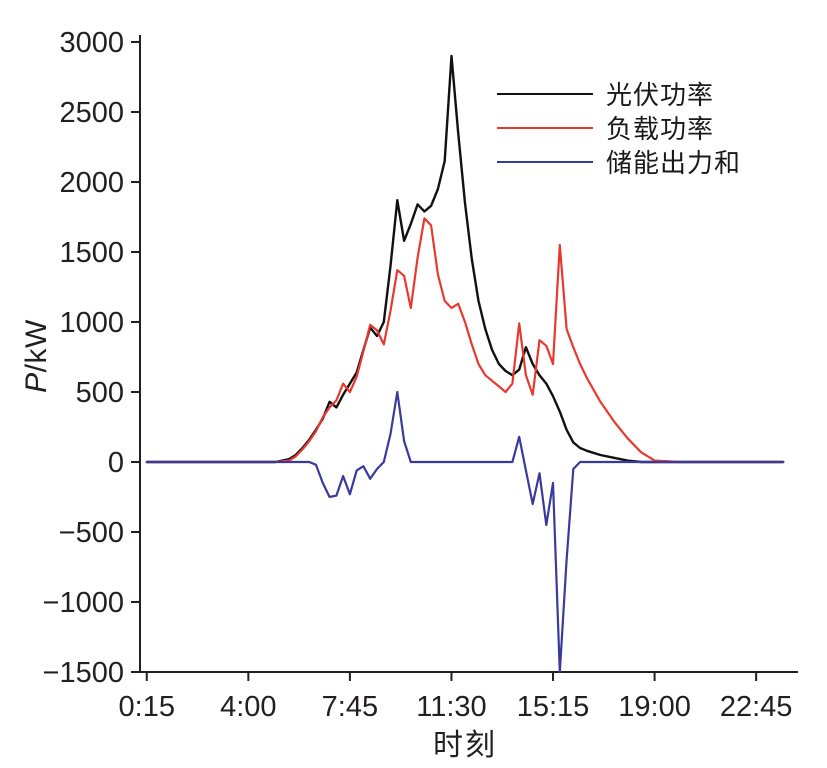 Image resolution: width=827 pixels, height=768 pixels. What do you see at coordinates (116, 463) in the screenshot?
I see `y-tick-label: 0` at bounding box center [116, 463].